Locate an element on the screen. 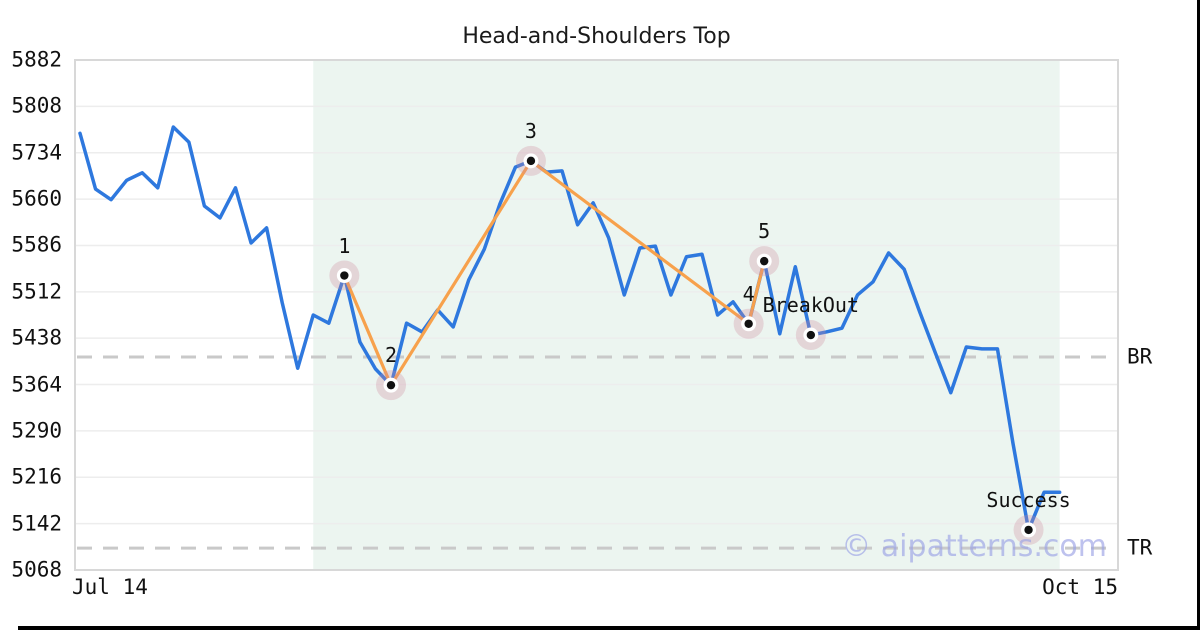 Image resolution: width=1200 pixels, height=630 pixels. x-axis-label-start: Jul 14 is located at coordinates (110, 587).